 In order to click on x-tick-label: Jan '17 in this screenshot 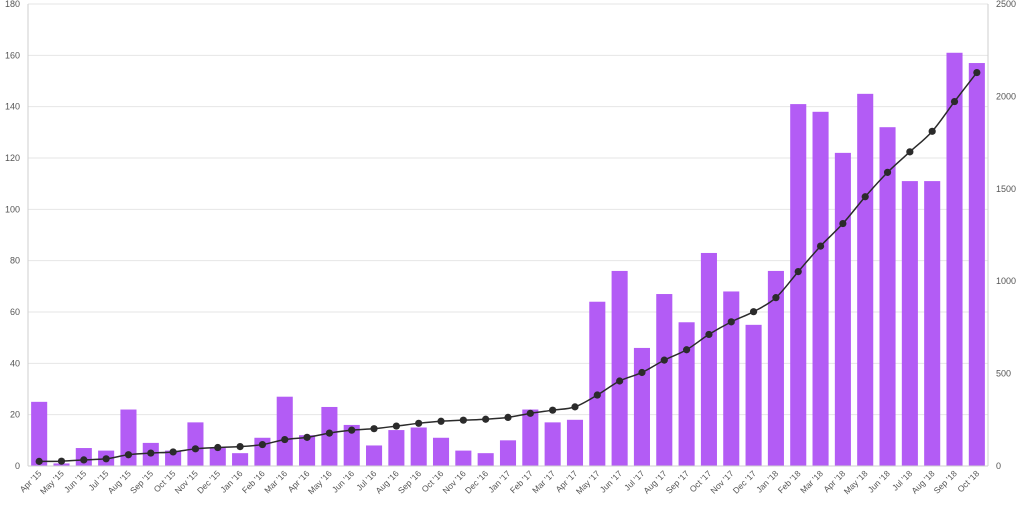, I will do `click(499, 481)`.